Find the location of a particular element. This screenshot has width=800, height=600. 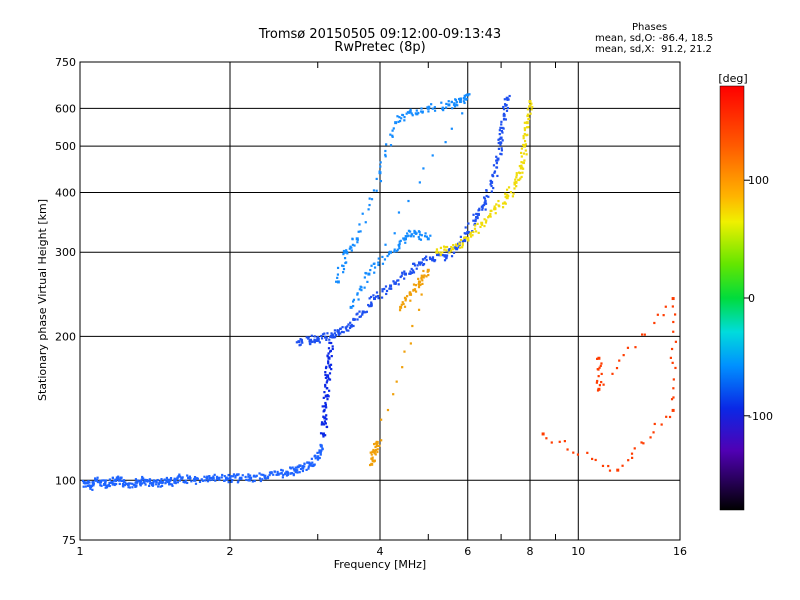

phase-stats-o-mode: mean, sd,O: -86.4, 18.5 is located at coordinates (654, 38).